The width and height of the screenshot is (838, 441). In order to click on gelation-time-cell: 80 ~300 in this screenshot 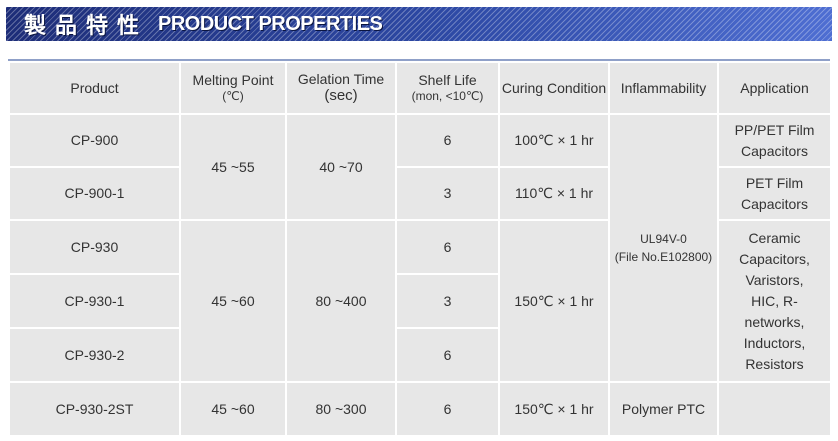, I will do `click(341, 409)`.